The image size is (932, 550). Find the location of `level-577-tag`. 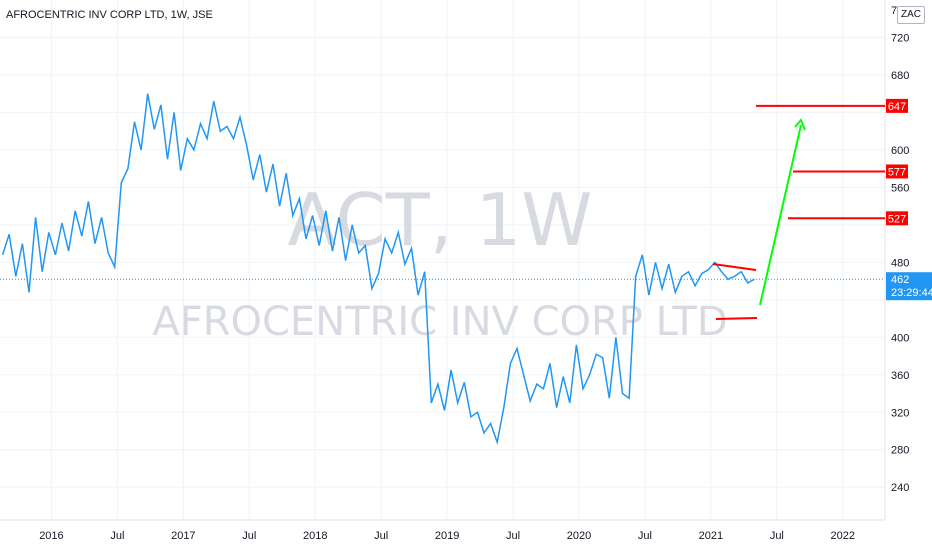

level-577-tag is located at coordinates (897, 171).